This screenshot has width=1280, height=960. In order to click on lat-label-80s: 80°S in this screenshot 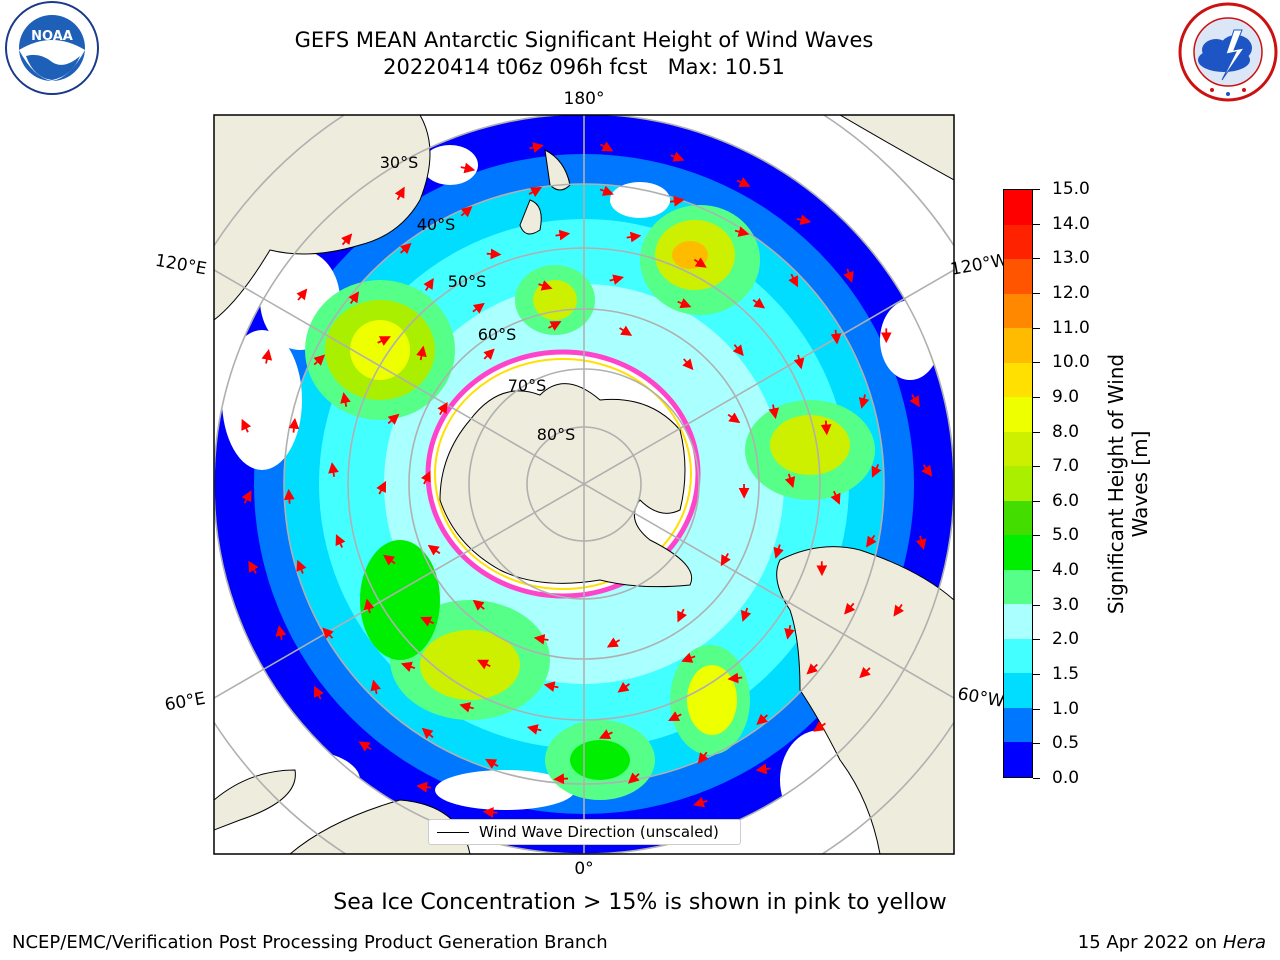, I will do `click(556, 434)`.